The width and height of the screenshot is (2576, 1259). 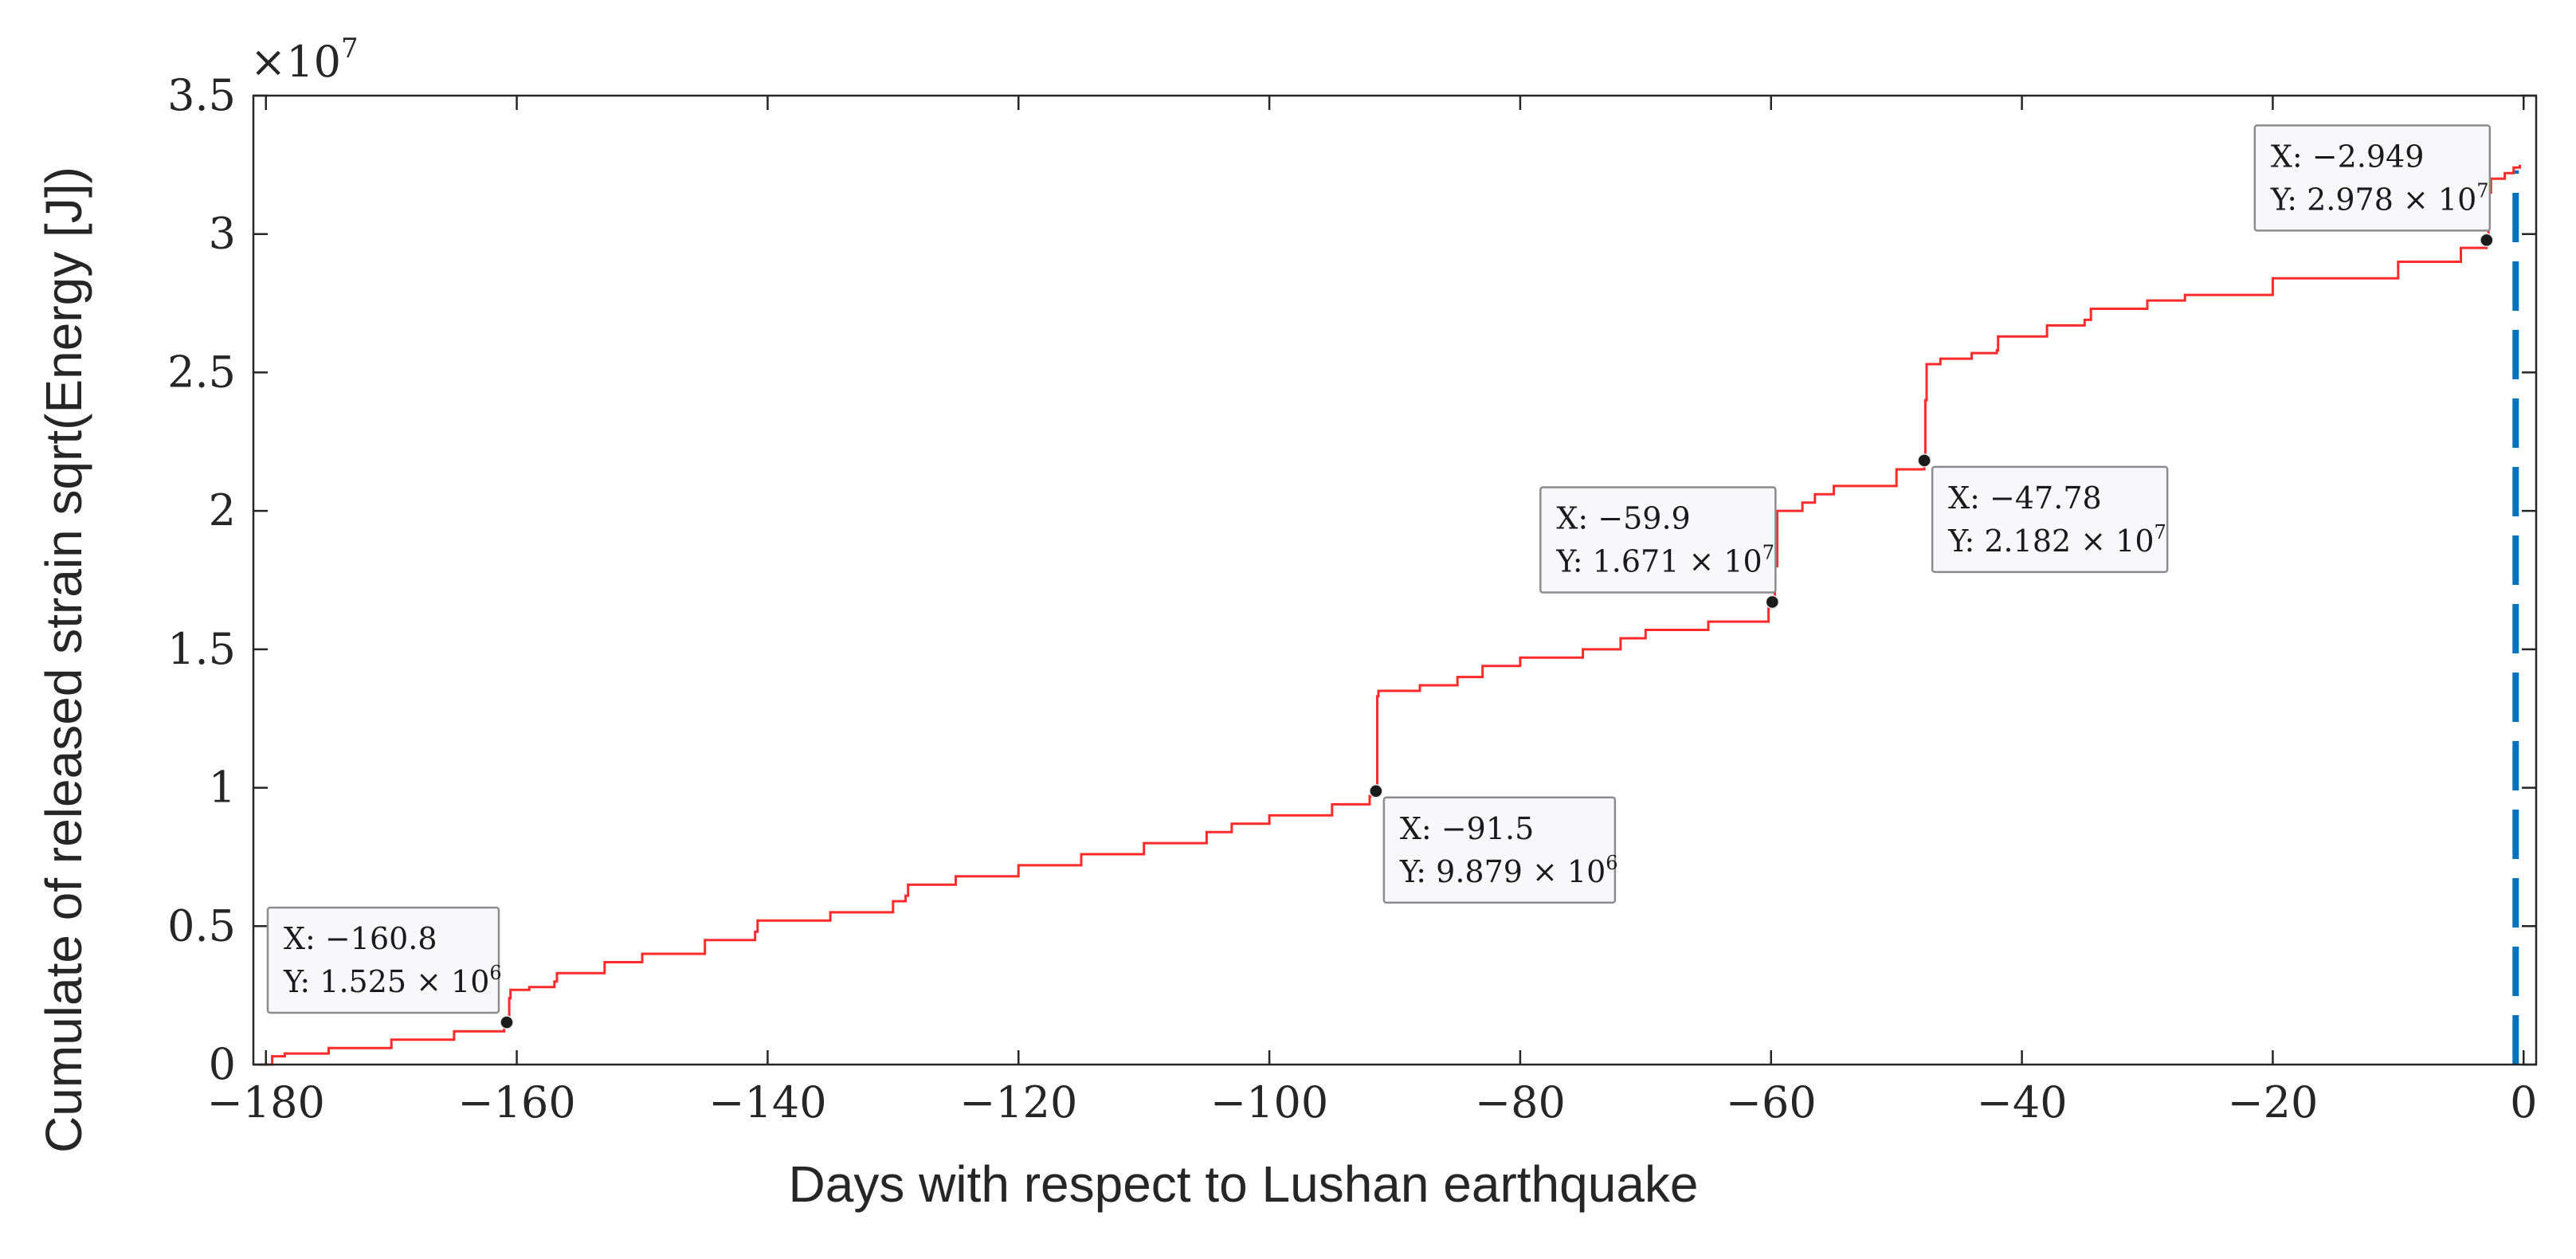 I want to click on y-tick-label: 3.5, so click(x=201, y=95).